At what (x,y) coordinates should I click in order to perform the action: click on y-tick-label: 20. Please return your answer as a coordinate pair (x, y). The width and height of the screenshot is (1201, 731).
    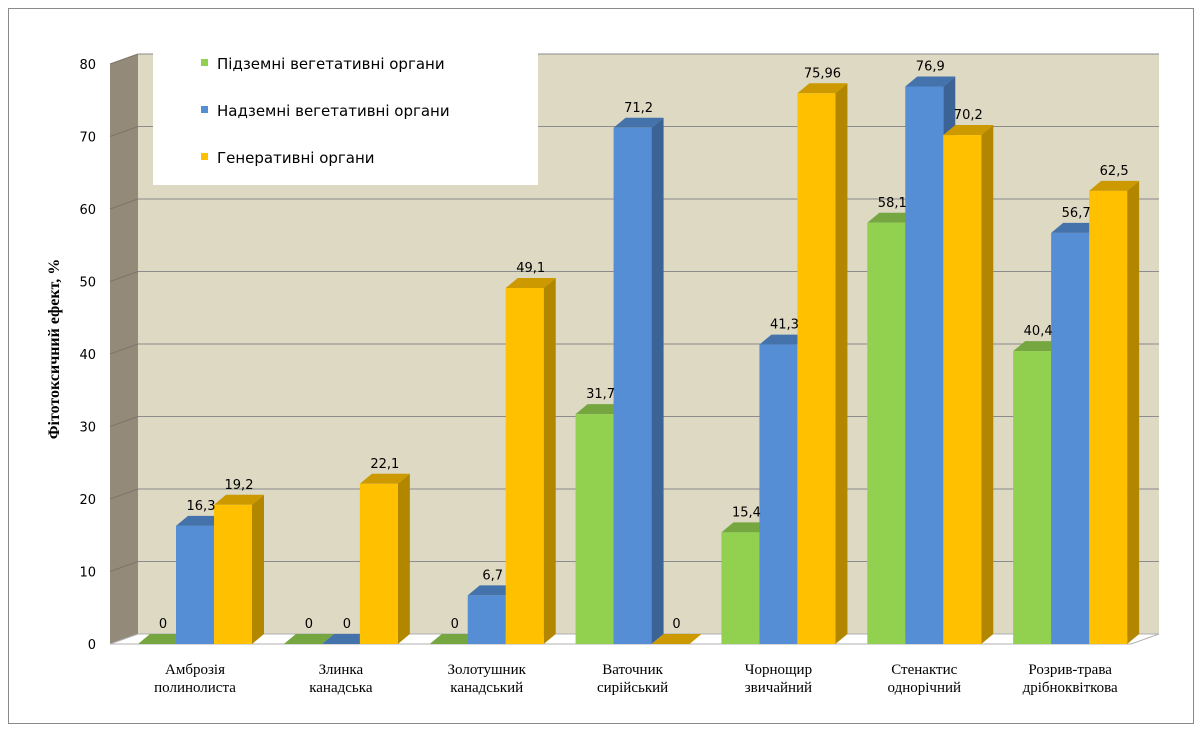
    Looking at the image, I should click on (87, 500).